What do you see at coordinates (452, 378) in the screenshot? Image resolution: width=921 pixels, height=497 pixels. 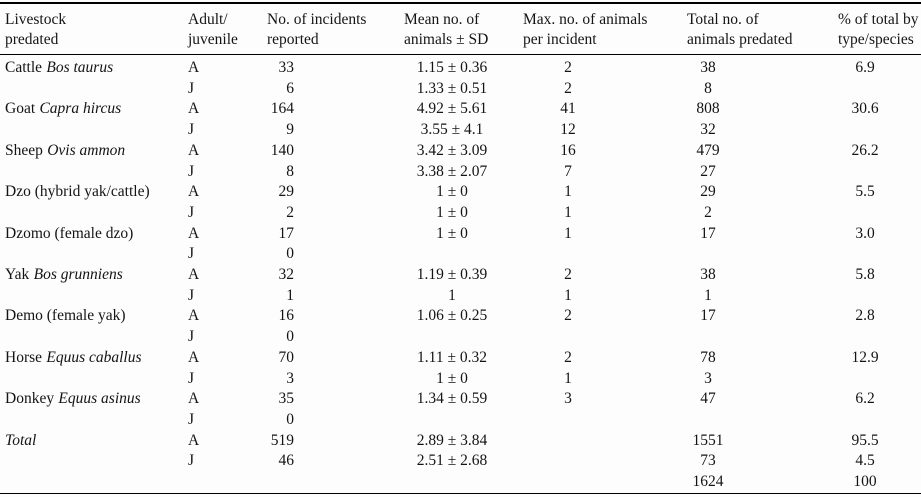 I see `mean-sd-cell: 1 ± 0` at bounding box center [452, 378].